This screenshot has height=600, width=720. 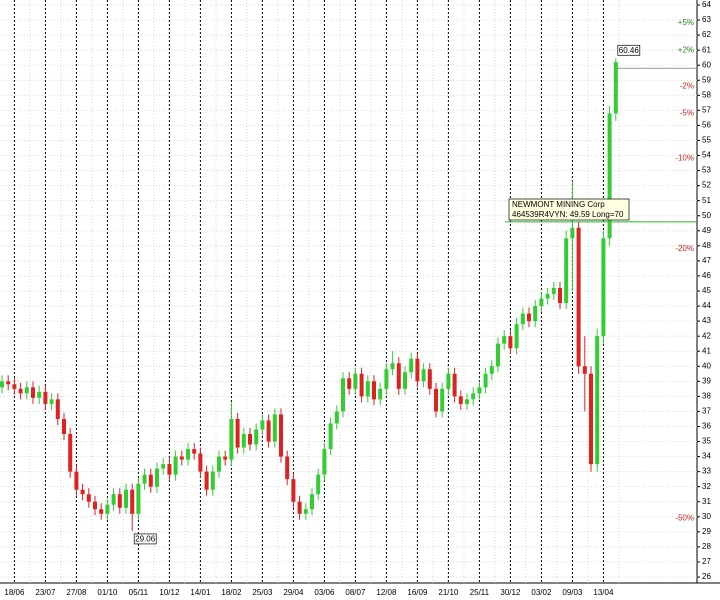 I want to click on y-tick-label: 26, so click(x=706, y=576).